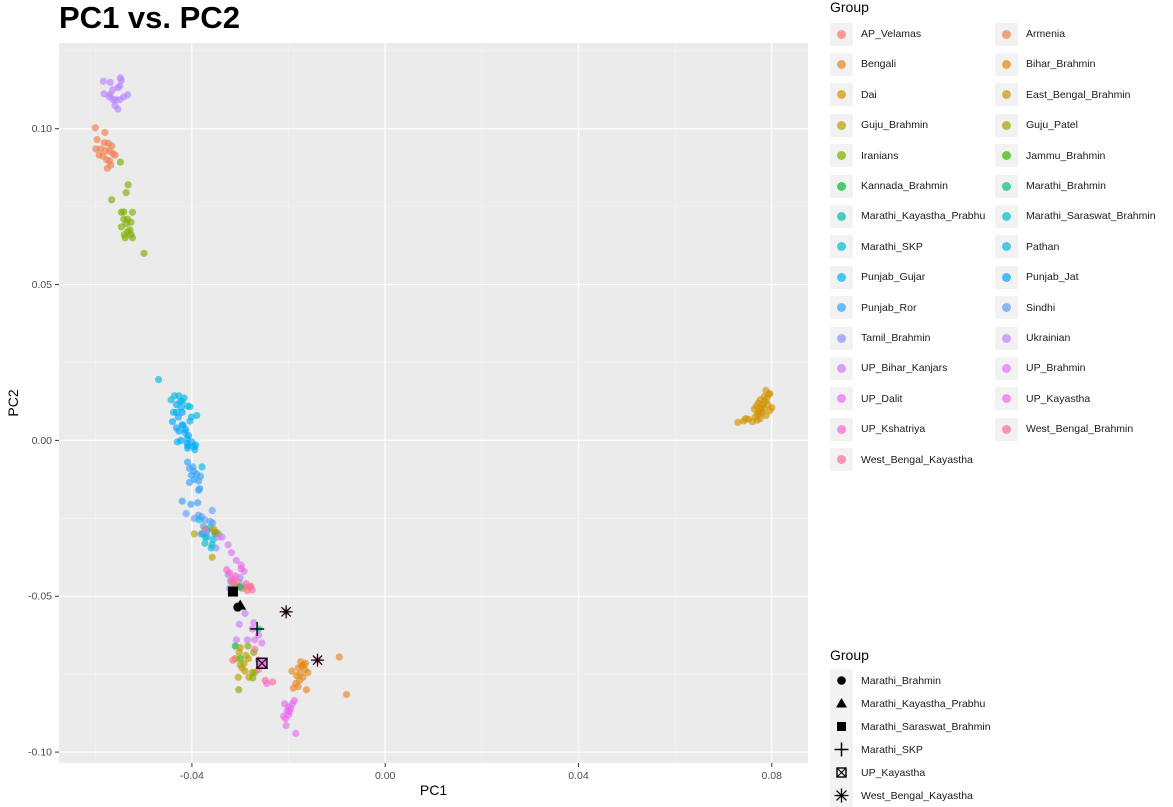 Image resolution: width=1173 pixels, height=807 pixels. Describe the element at coordinates (772, 776) in the screenshot. I see `x-tick-label: 0.08` at that location.